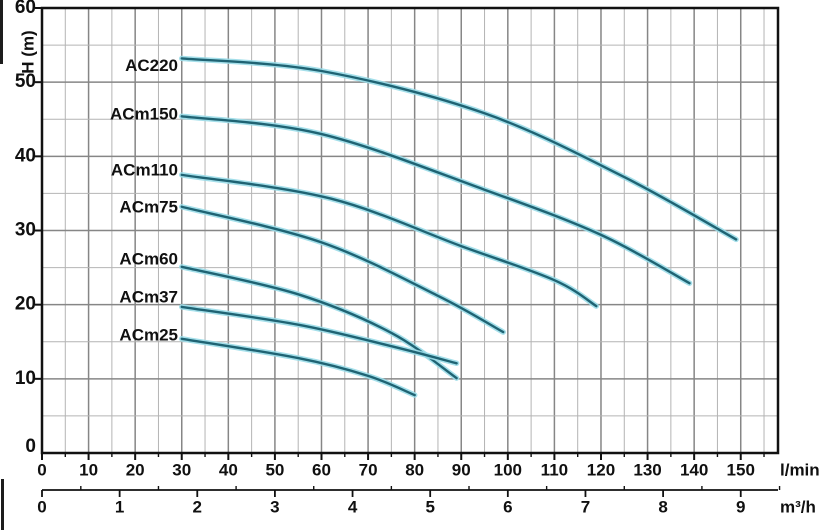  Describe the element at coordinates (25, 304) in the screenshot. I see `y-axis-tick-label: 20` at that location.